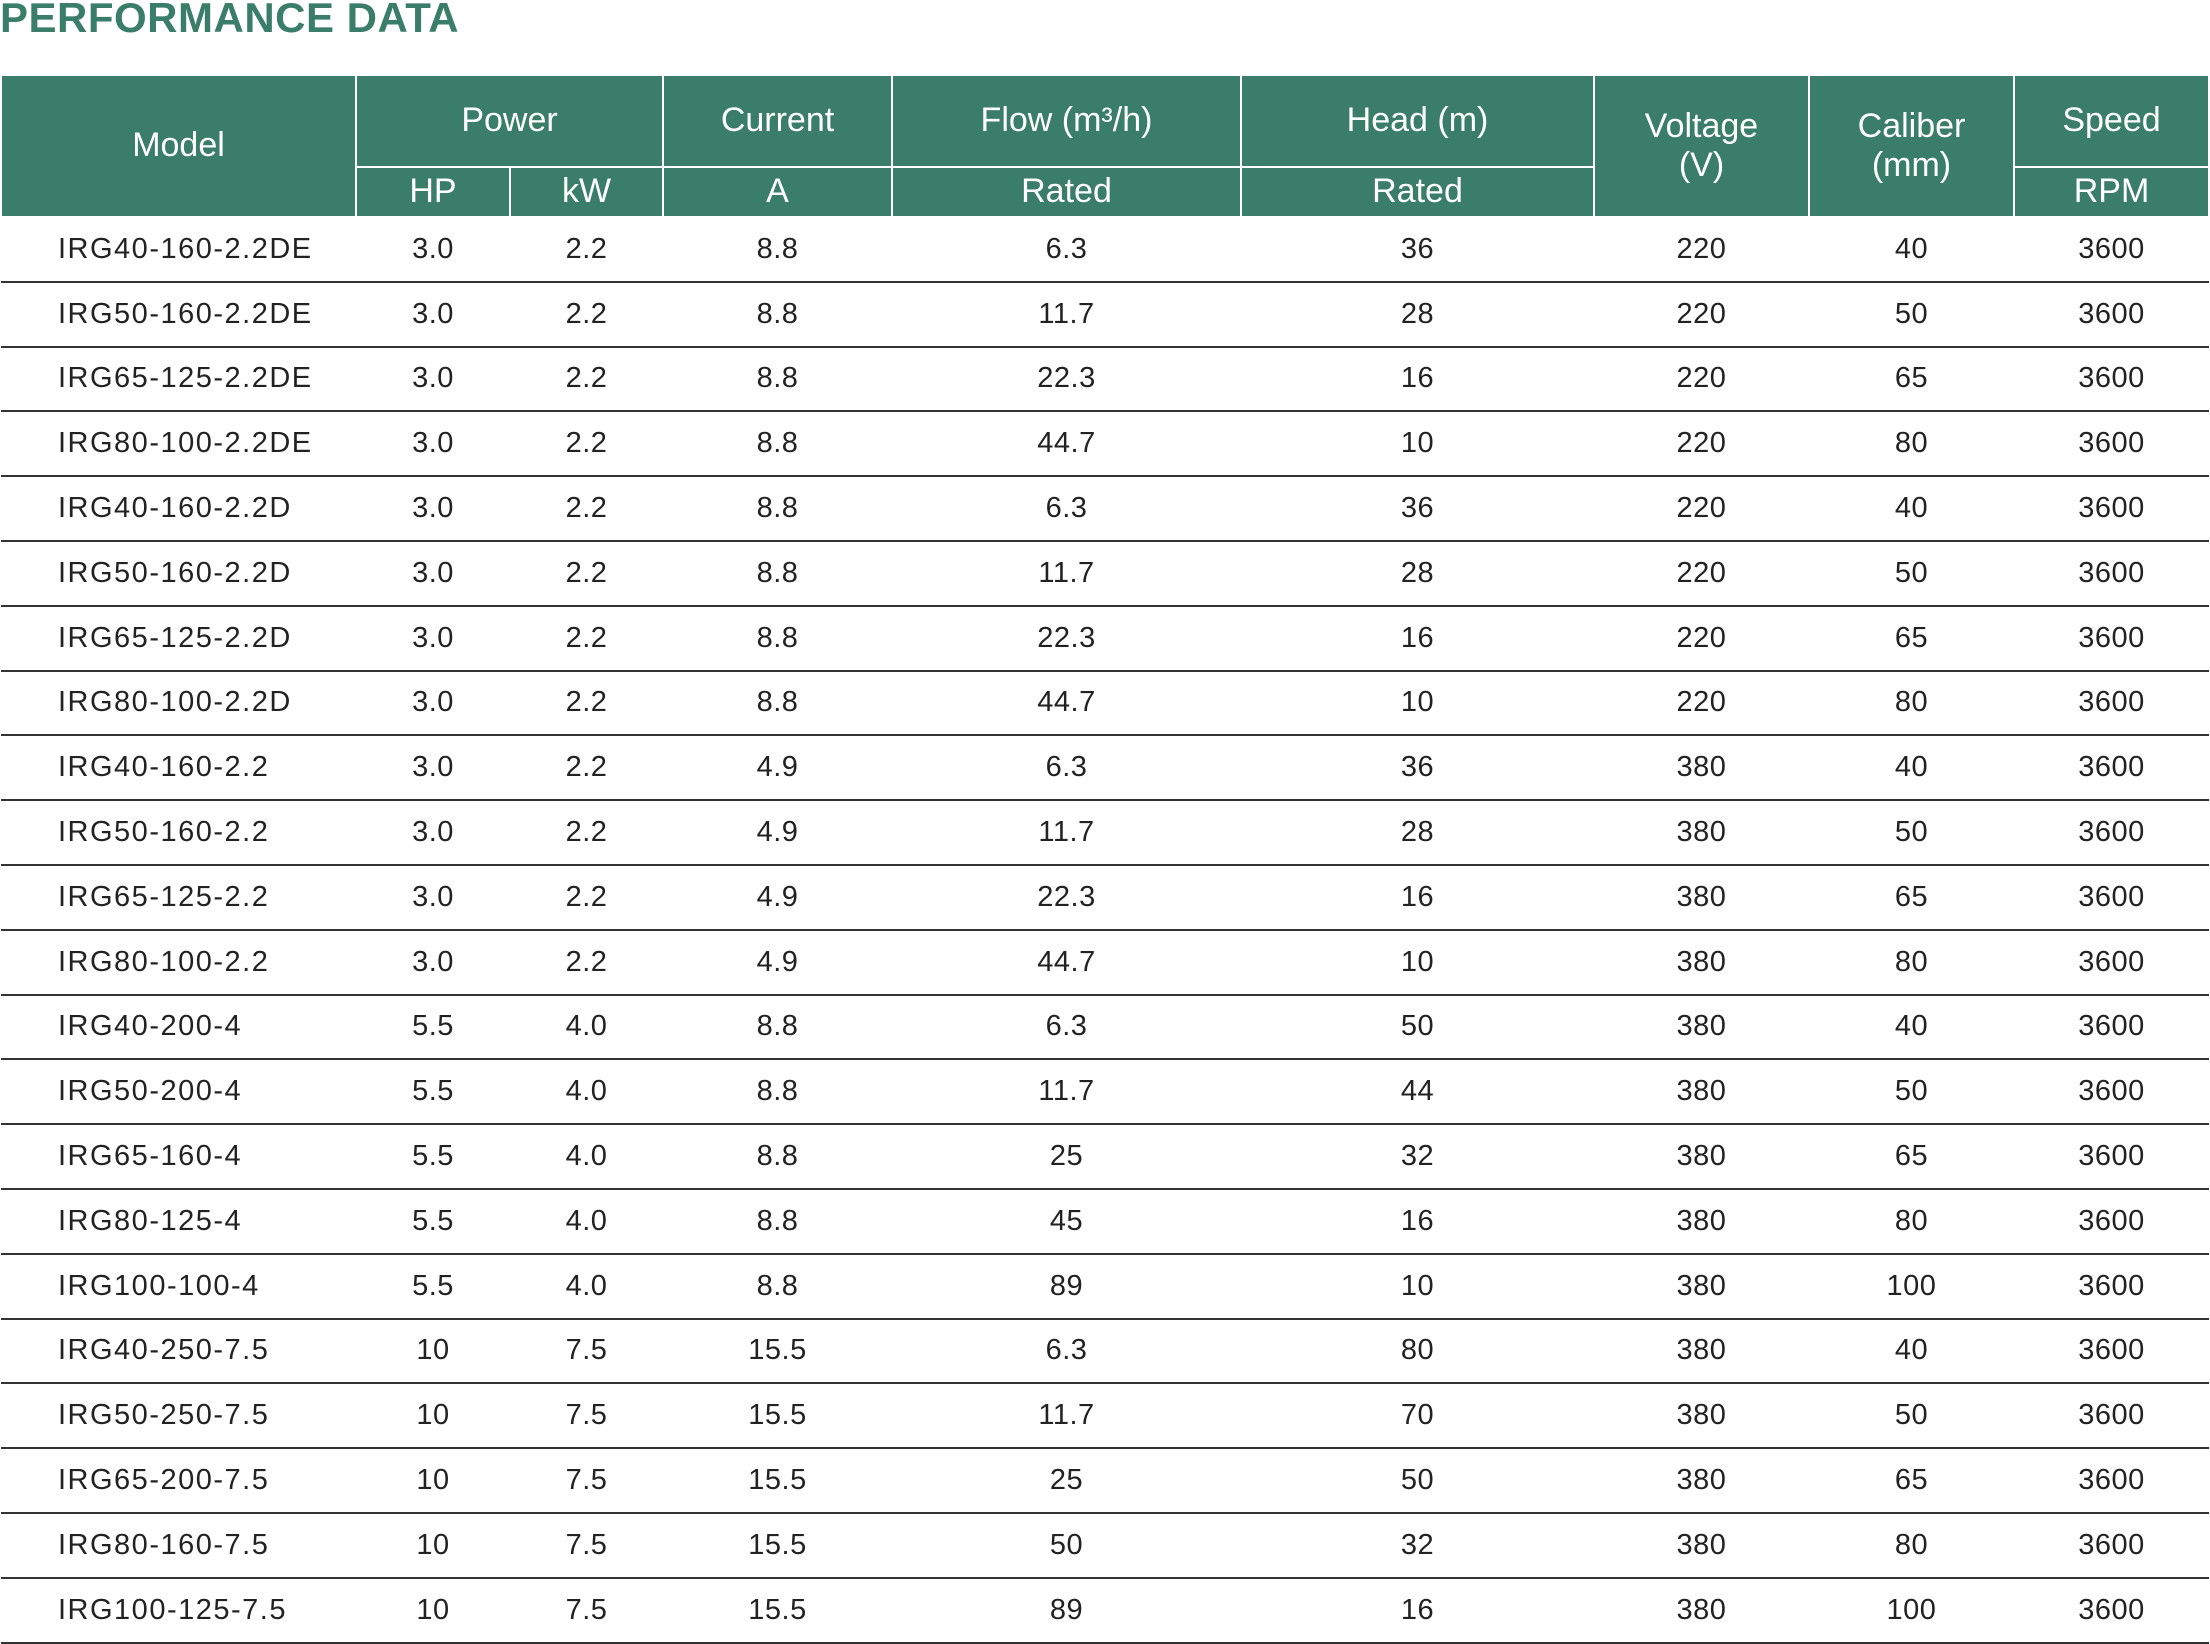 The image size is (2210, 1644). What do you see at coordinates (433, 1027) in the screenshot?
I see `value-cell: 5.5` at bounding box center [433, 1027].